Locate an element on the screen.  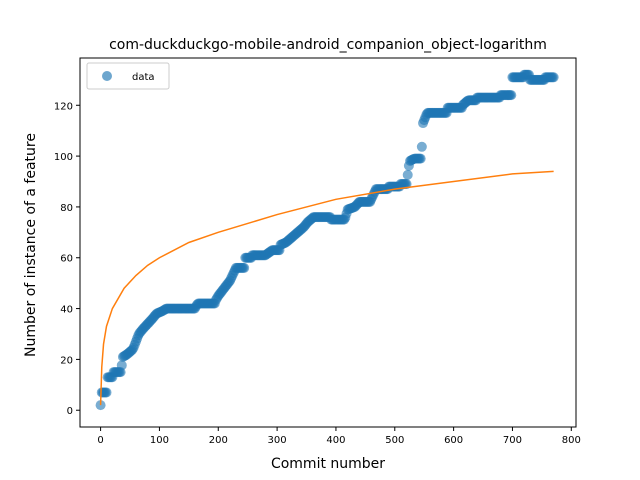
x-tick-label: 400 is located at coordinates (335, 440).